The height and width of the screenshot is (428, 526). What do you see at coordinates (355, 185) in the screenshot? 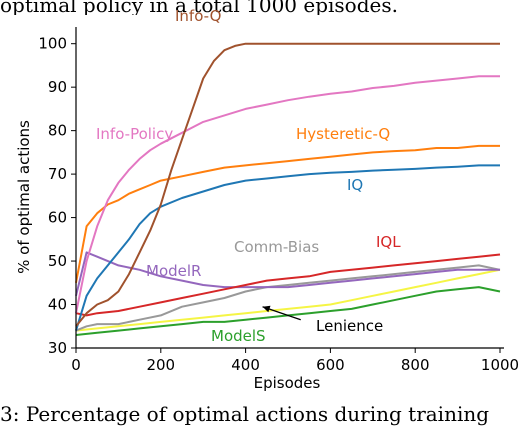
I see `series-label-iq: IQ` at bounding box center [355, 185].